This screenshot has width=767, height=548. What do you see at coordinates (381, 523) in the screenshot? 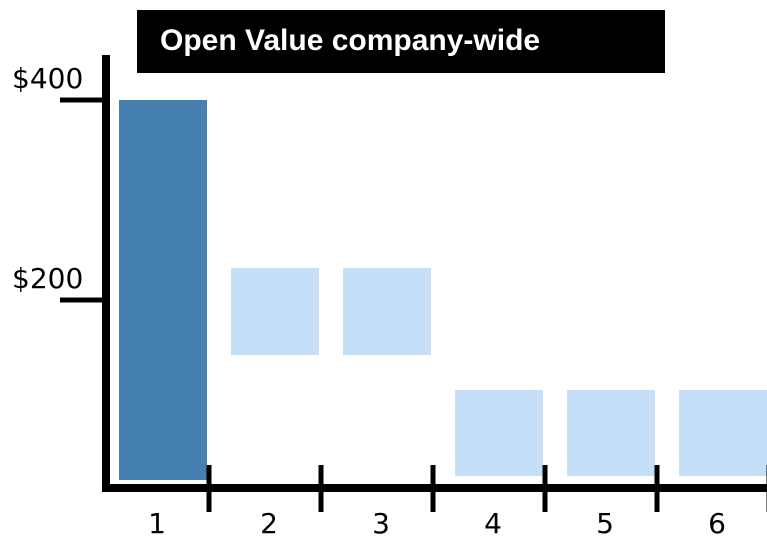
I see `x-tick-label: 3` at bounding box center [381, 523].